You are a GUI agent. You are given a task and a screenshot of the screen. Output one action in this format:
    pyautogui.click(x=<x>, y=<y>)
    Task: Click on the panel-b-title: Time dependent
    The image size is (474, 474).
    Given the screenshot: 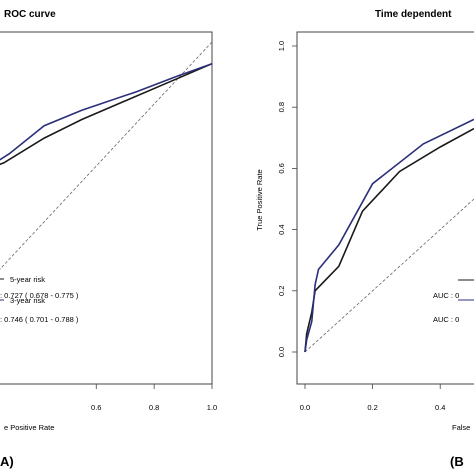 What is the action you would take?
    pyautogui.click(x=413, y=14)
    